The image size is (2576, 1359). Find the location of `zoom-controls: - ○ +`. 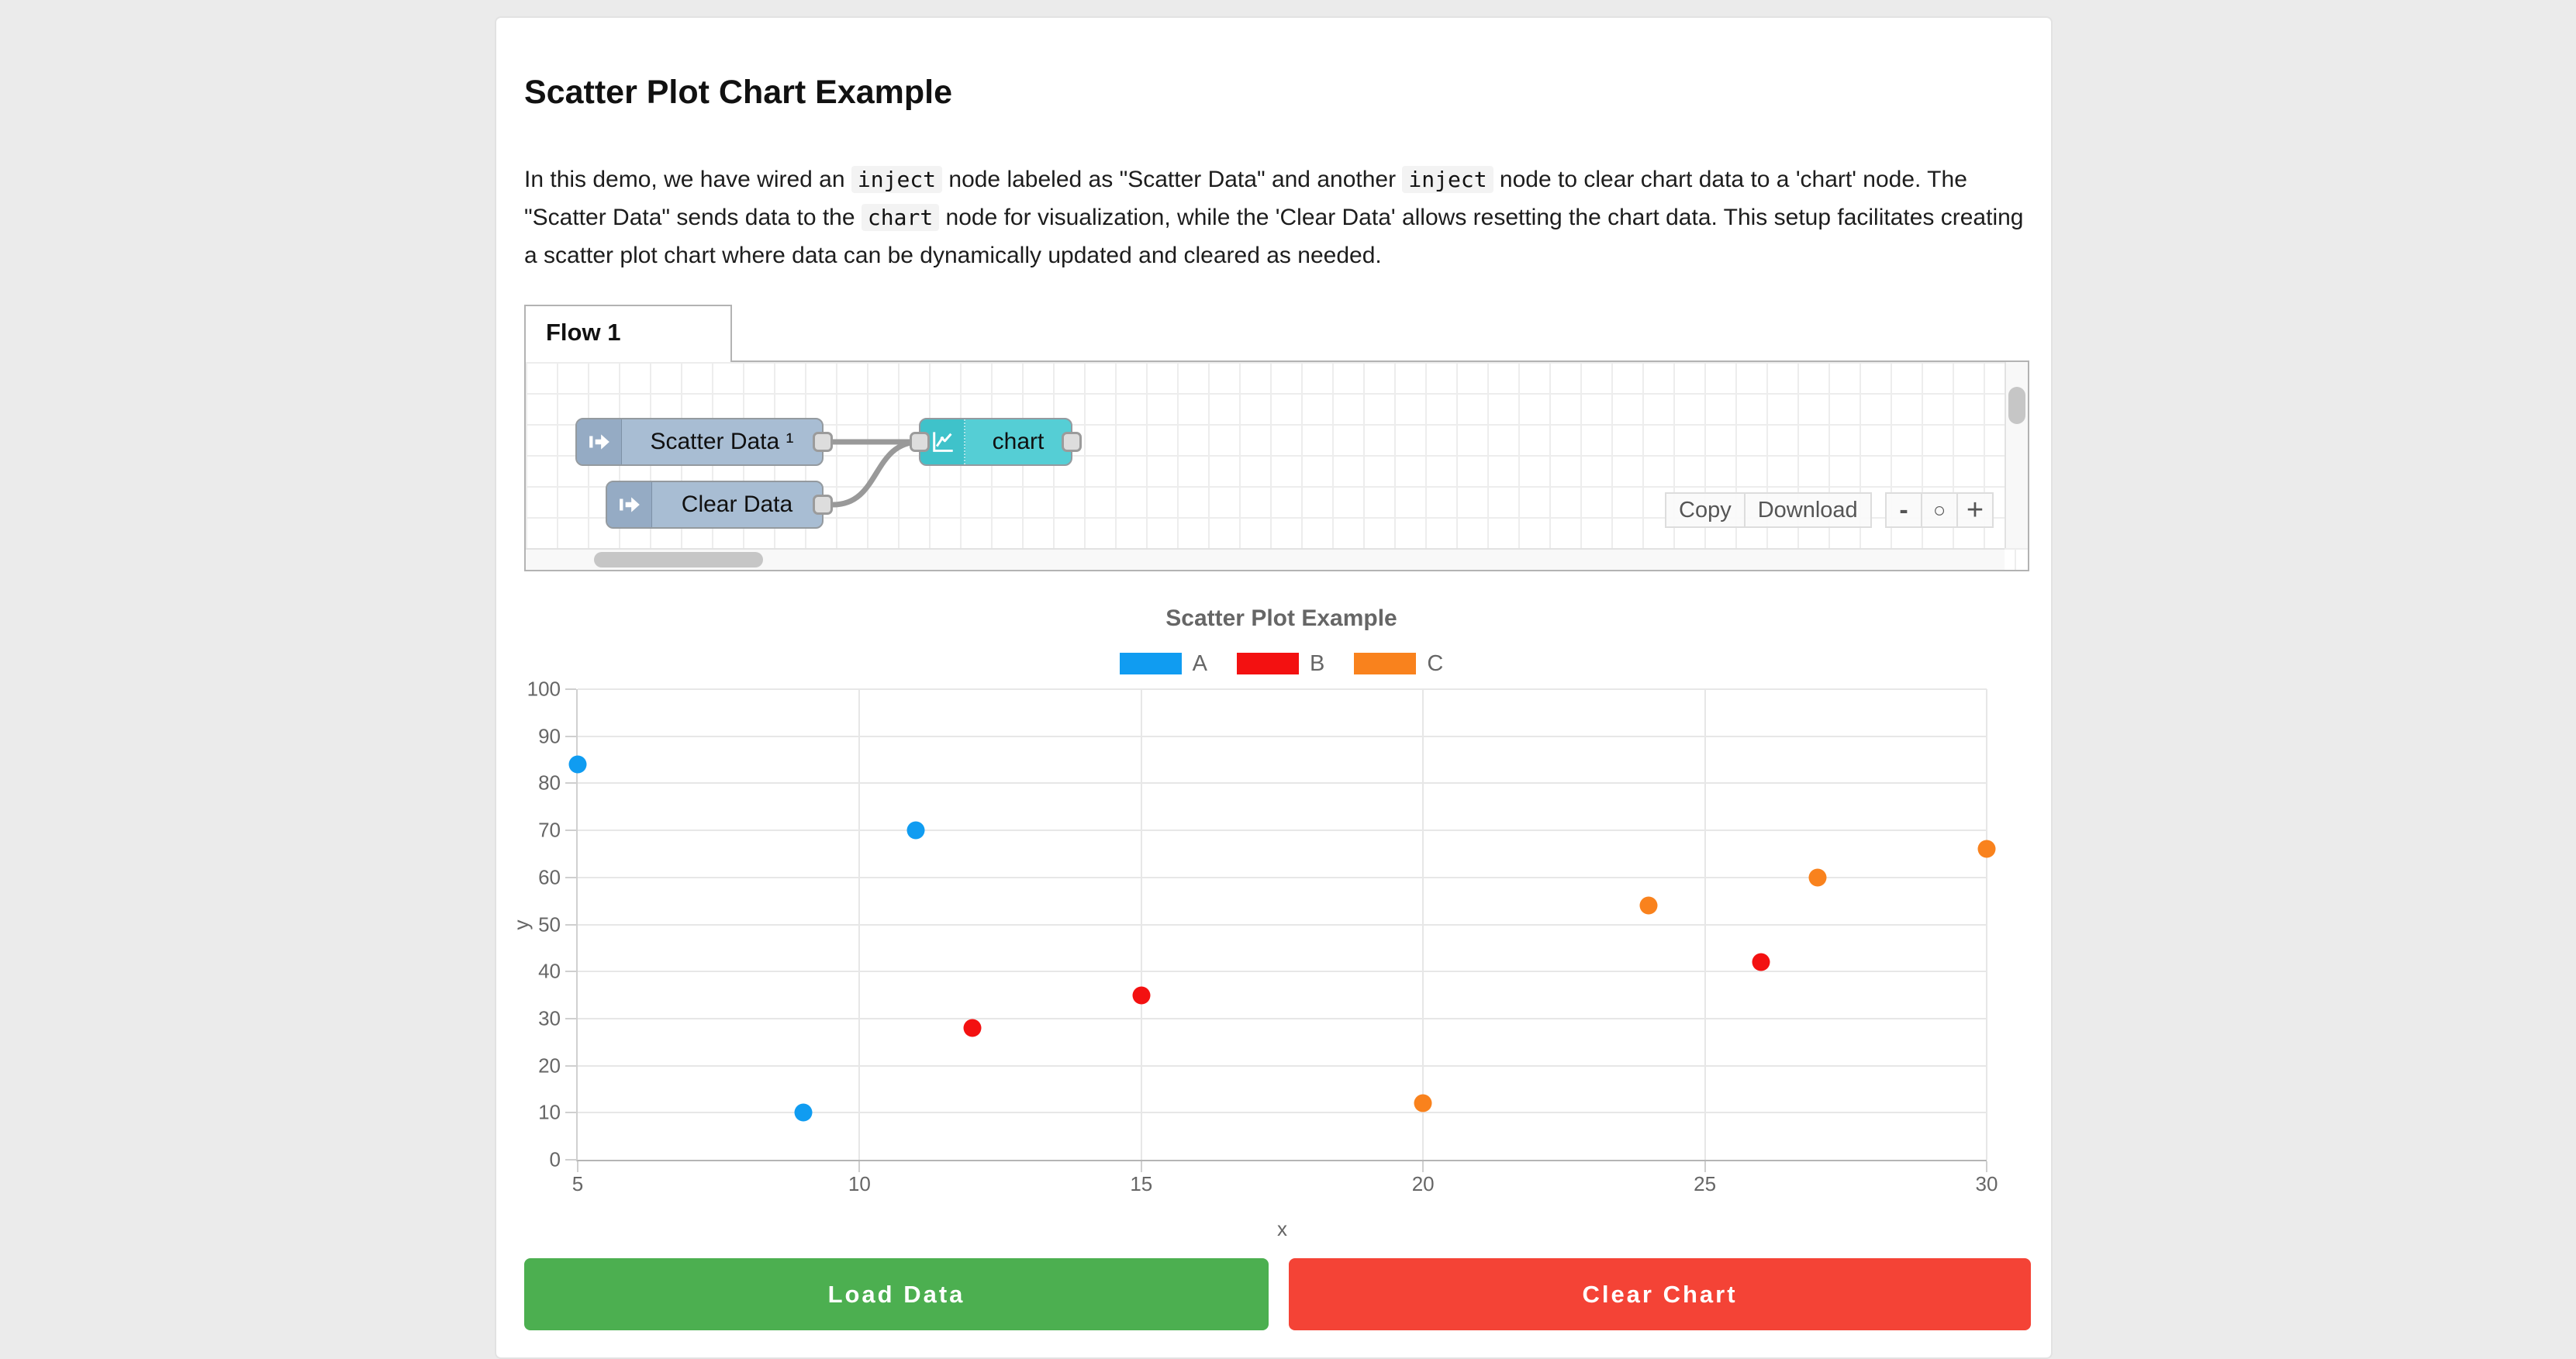

zoom-controls: - ○ + is located at coordinates (1939, 510).